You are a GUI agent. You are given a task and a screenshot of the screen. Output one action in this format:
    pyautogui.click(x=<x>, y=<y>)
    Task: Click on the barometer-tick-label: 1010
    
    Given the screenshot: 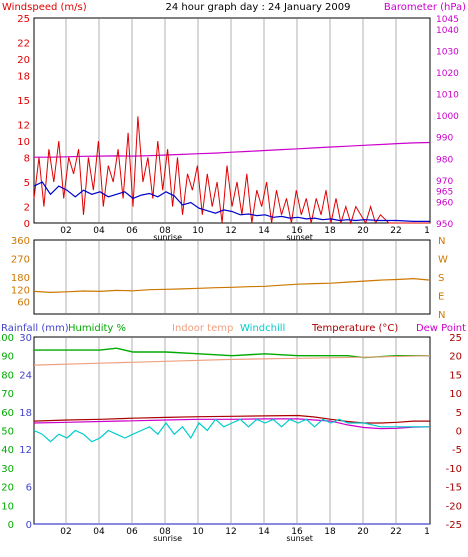 What is the action you would take?
    pyautogui.click(x=447, y=96)
    